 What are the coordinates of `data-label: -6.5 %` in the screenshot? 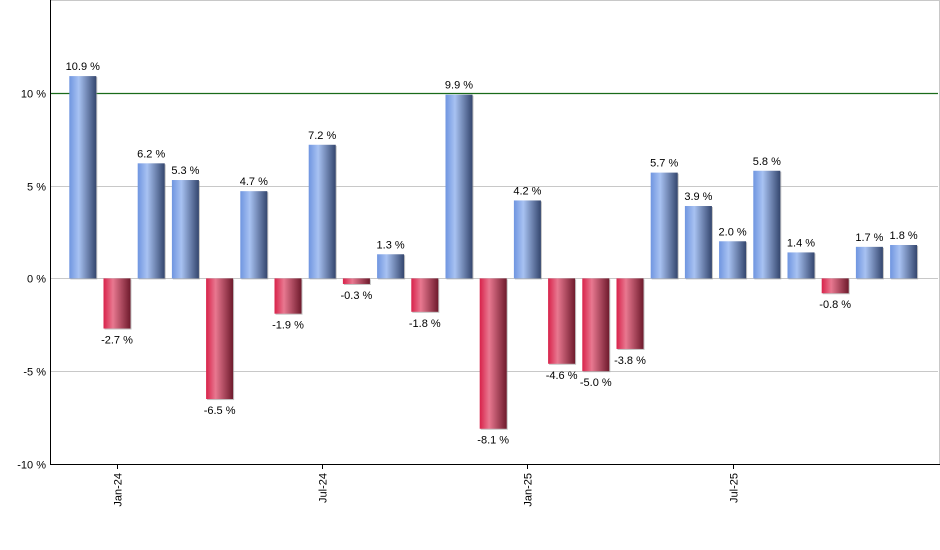 It's located at (220, 411).